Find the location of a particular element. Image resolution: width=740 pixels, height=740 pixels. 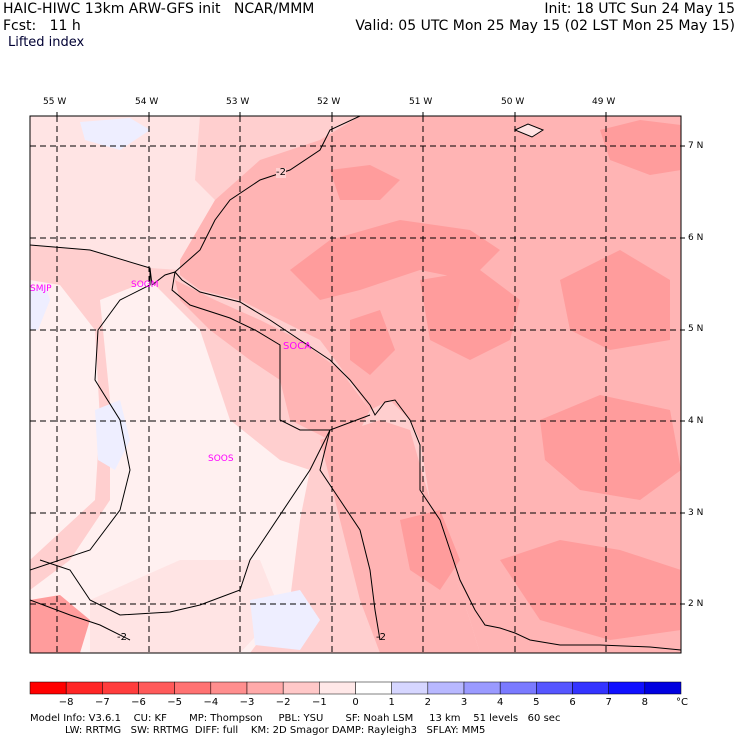

lat-label: 4 N is located at coordinates (696, 421).